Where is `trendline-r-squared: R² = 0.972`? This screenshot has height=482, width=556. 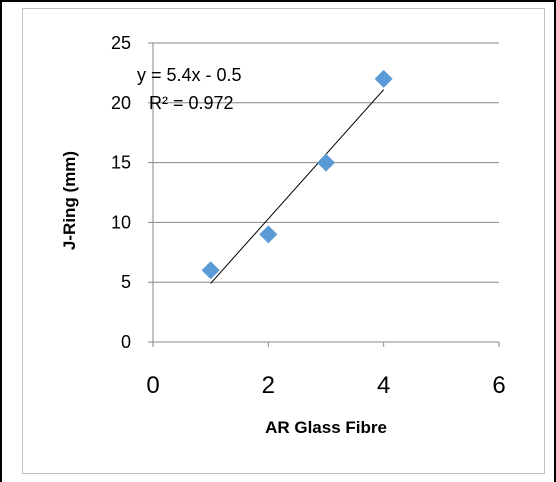 trendline-r-squared: R² = 0.972 is located at coordinates (191, 103).